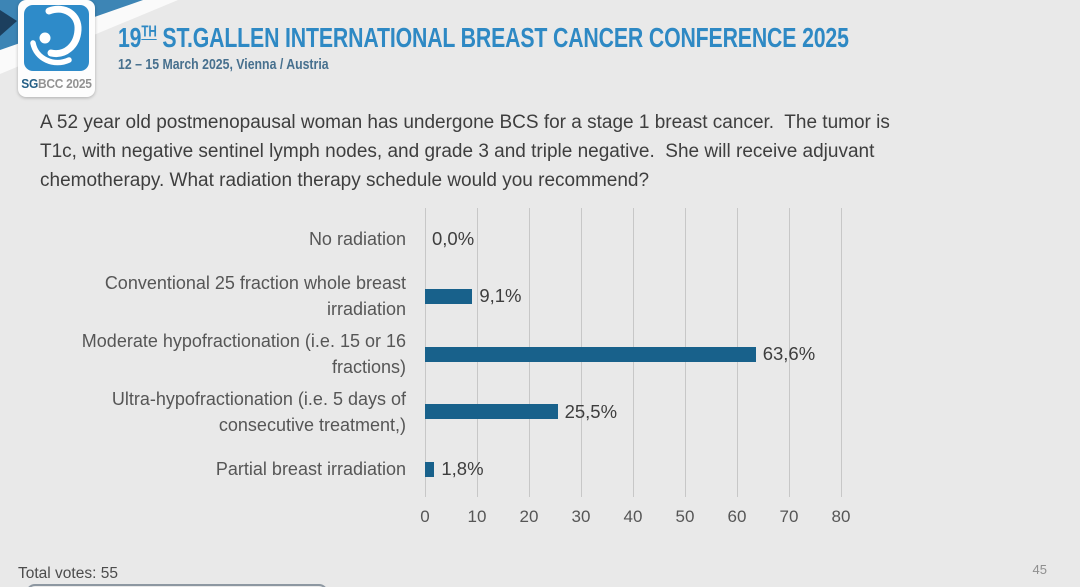 Image resolution: width=1080 pixels, height=587 pixels. Describe the element at coordinates (223, 64) in the screenshot. I see `conference-subtitle: 12 – 15 March 2025, Vienna / Austria` at that location.